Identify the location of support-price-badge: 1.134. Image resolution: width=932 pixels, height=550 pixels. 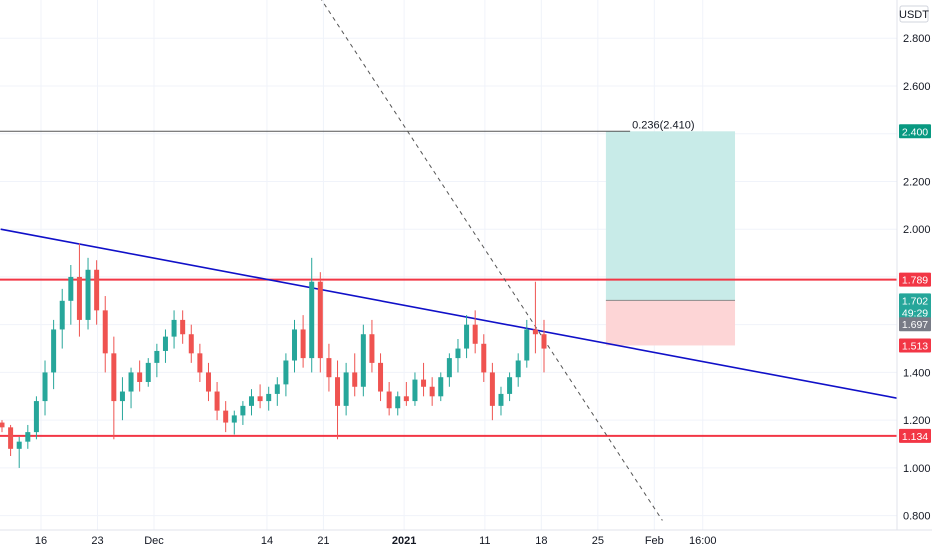
(915, 435).